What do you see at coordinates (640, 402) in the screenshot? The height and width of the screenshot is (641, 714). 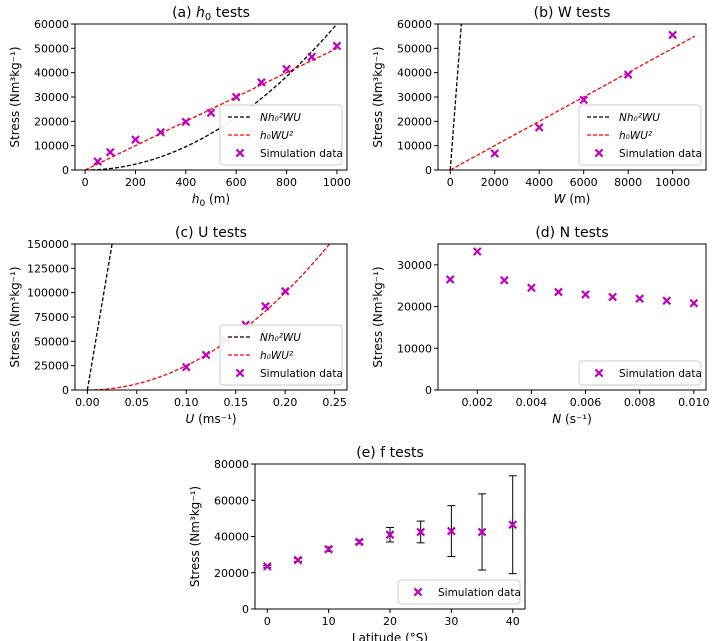 I see `x-tick-label: 0.008` at bounding box center [640, 402].